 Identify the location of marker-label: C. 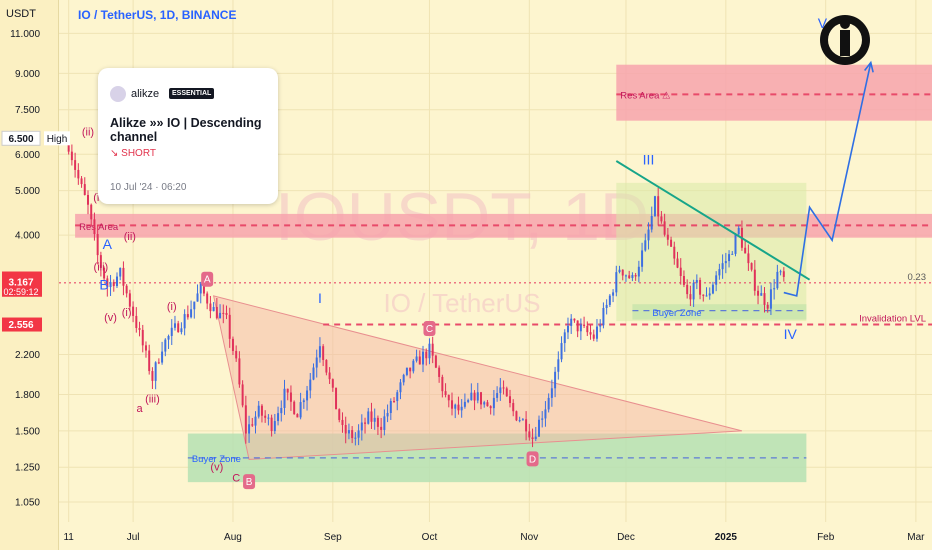
(429, 329).